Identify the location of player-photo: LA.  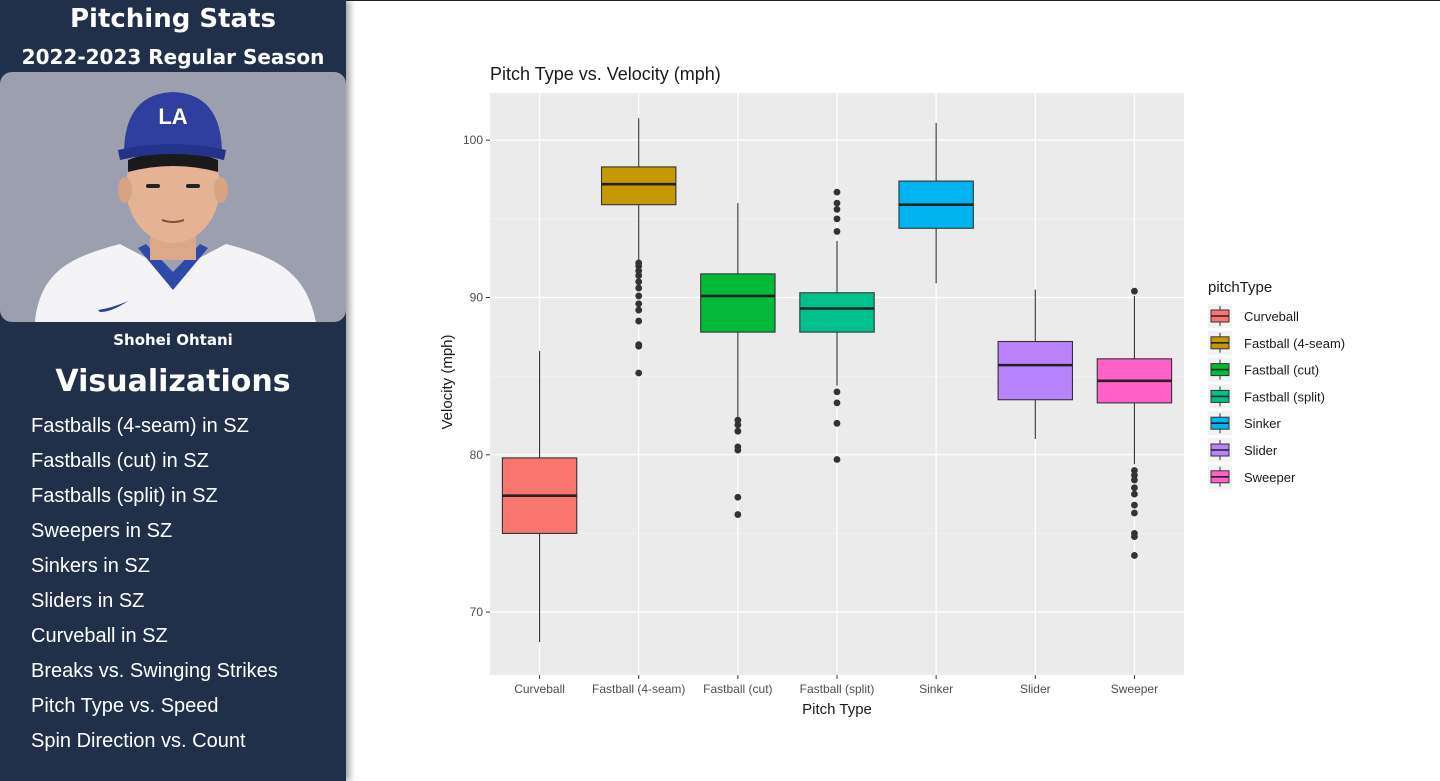
(173, 197).